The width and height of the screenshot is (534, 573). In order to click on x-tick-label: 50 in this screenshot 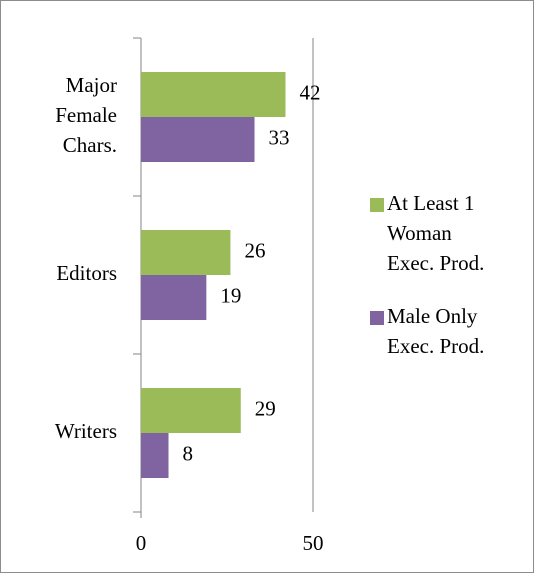, I will do `click(313, 543)`.